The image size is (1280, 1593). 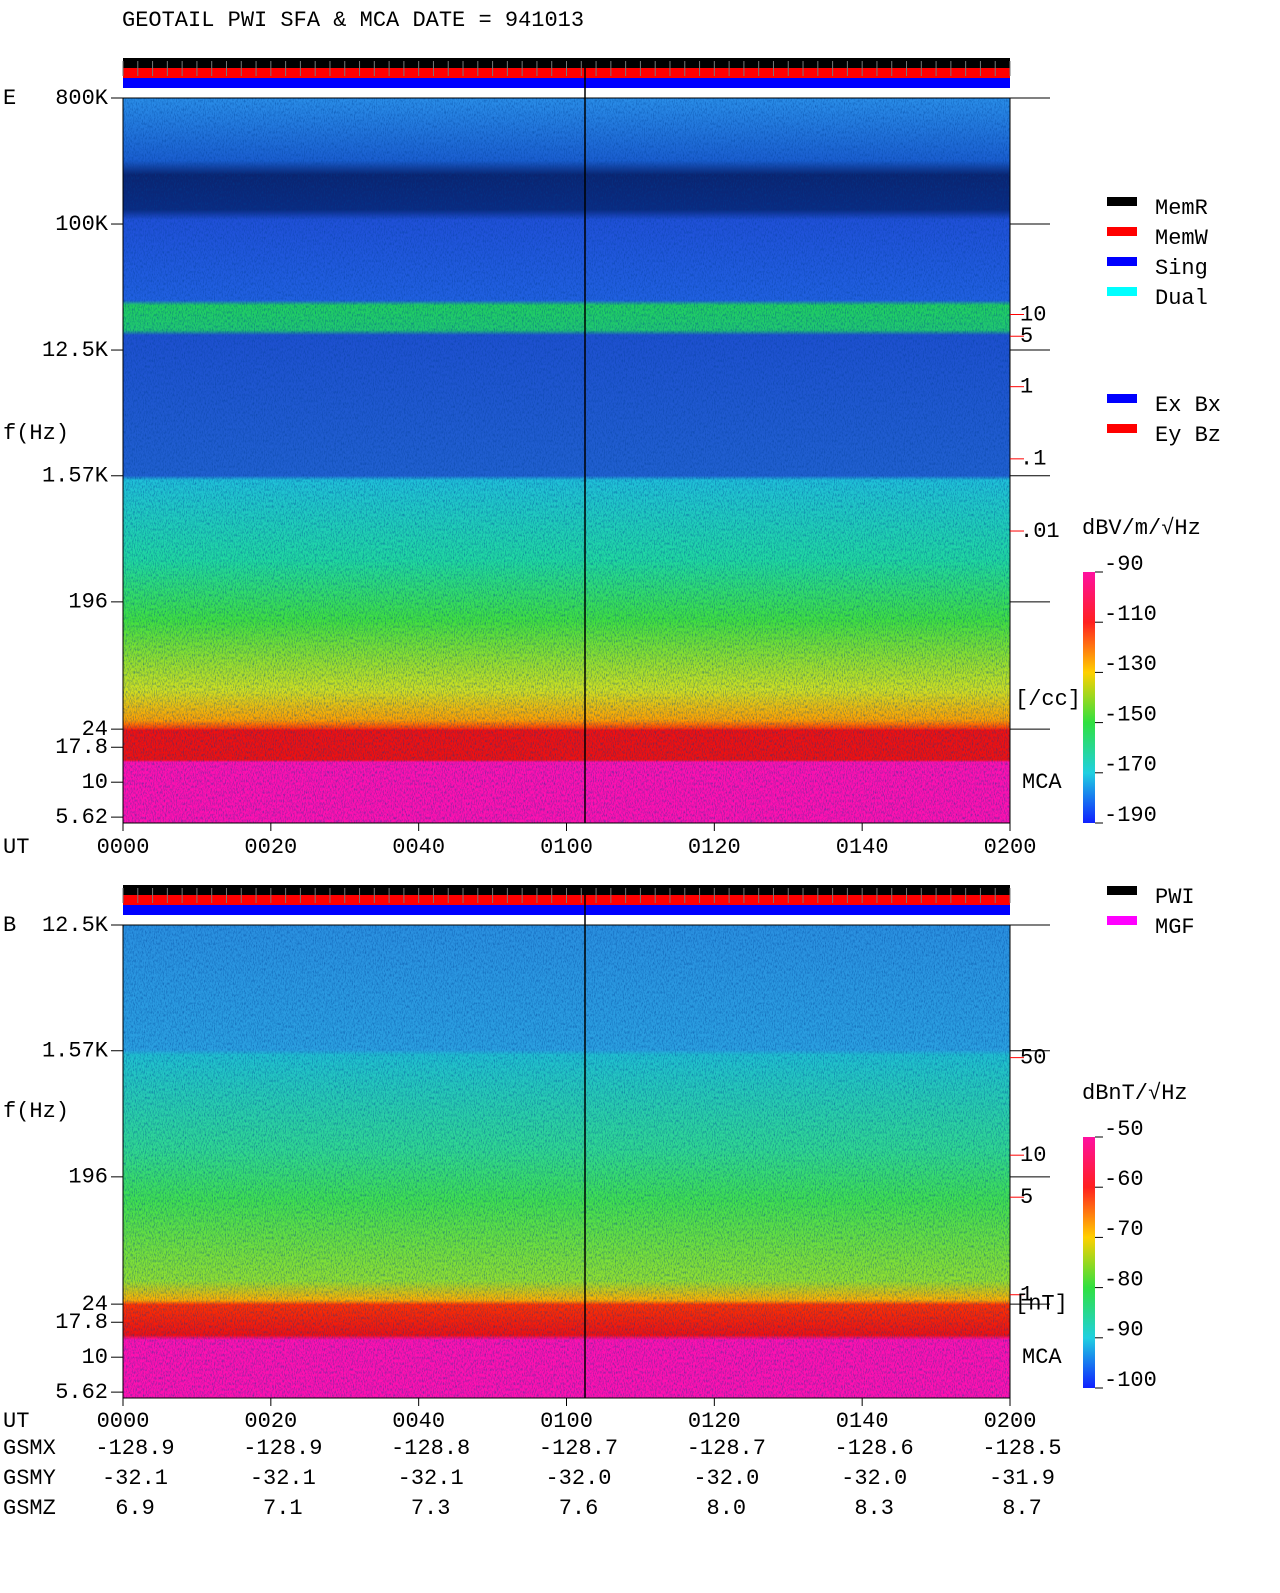 What do you see at coordinates (1124, 1229) in the screenshot?
I see `colorbar-tick-label: -70` at bounding box center [1124, 1229].